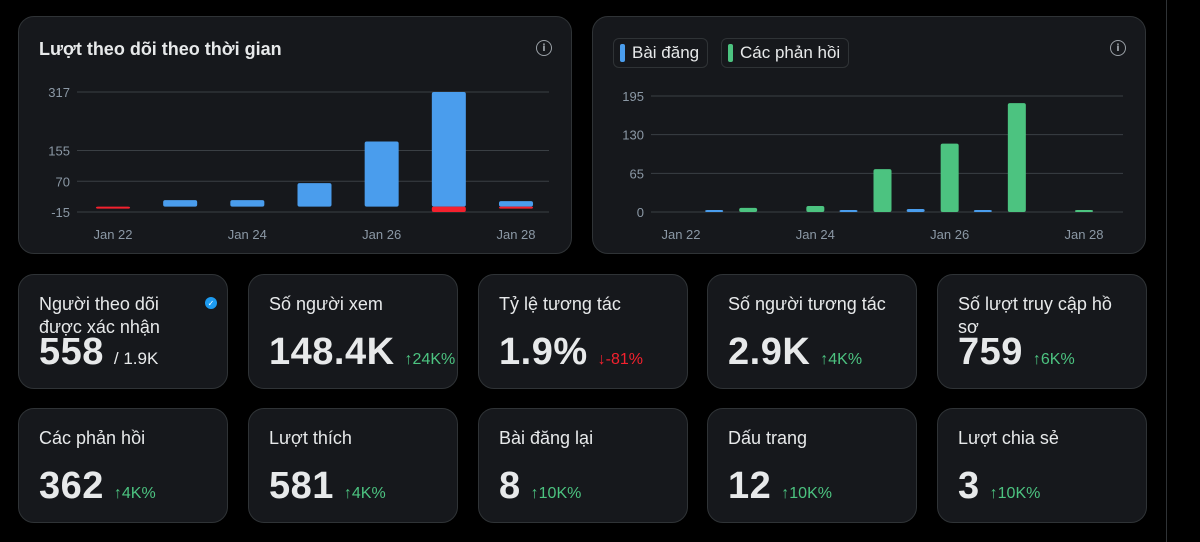 The width and height of the screenshot is (1200, 542). I want to click on verified-check-icon: ✓, so click(211, 303).